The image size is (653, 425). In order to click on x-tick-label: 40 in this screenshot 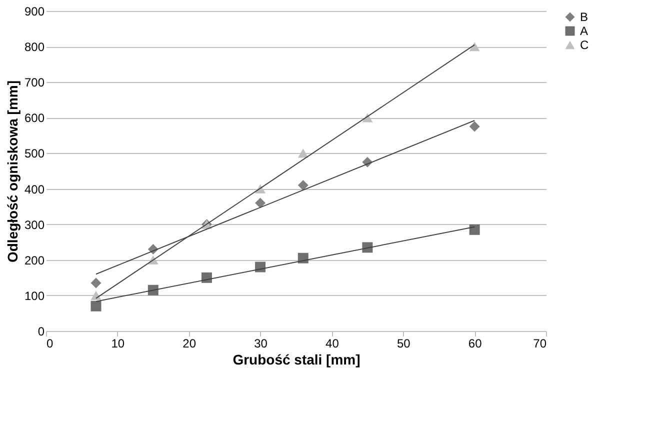, I will do `click(333, 343)`.